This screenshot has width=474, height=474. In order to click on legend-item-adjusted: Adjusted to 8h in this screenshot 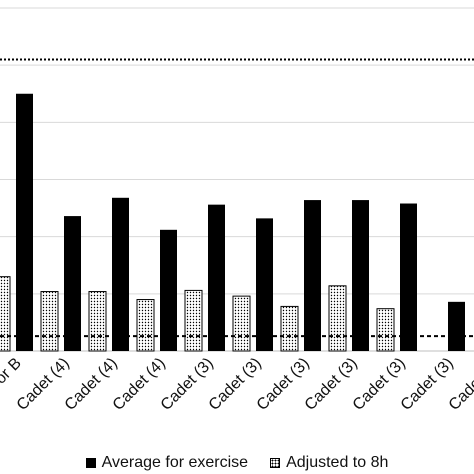, I will do `click(329, 463)`.